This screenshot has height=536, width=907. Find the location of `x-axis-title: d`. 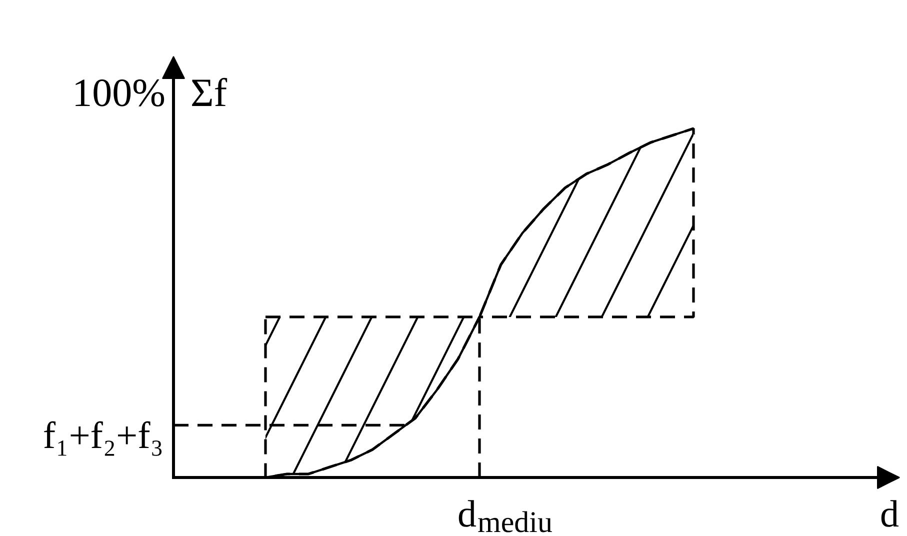

x-axis-title: d is located at coordinates (889, 515).